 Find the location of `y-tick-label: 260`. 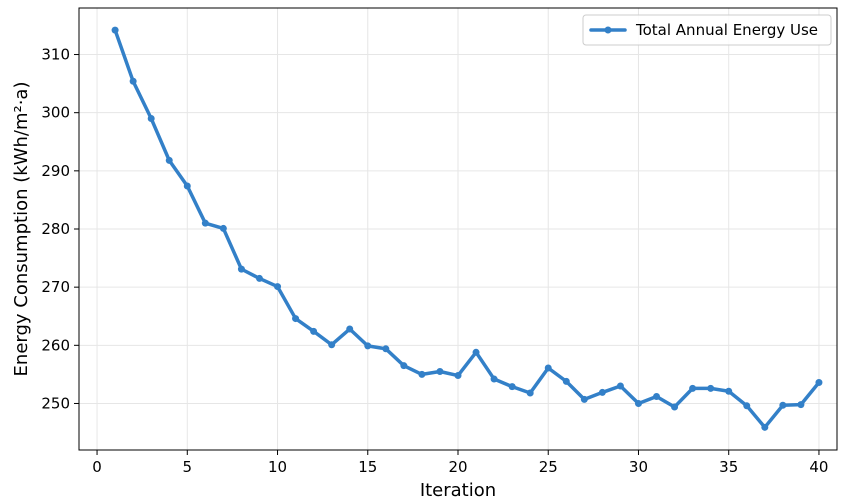

y-tick-label: 260 is located at coordinates (55, 345).